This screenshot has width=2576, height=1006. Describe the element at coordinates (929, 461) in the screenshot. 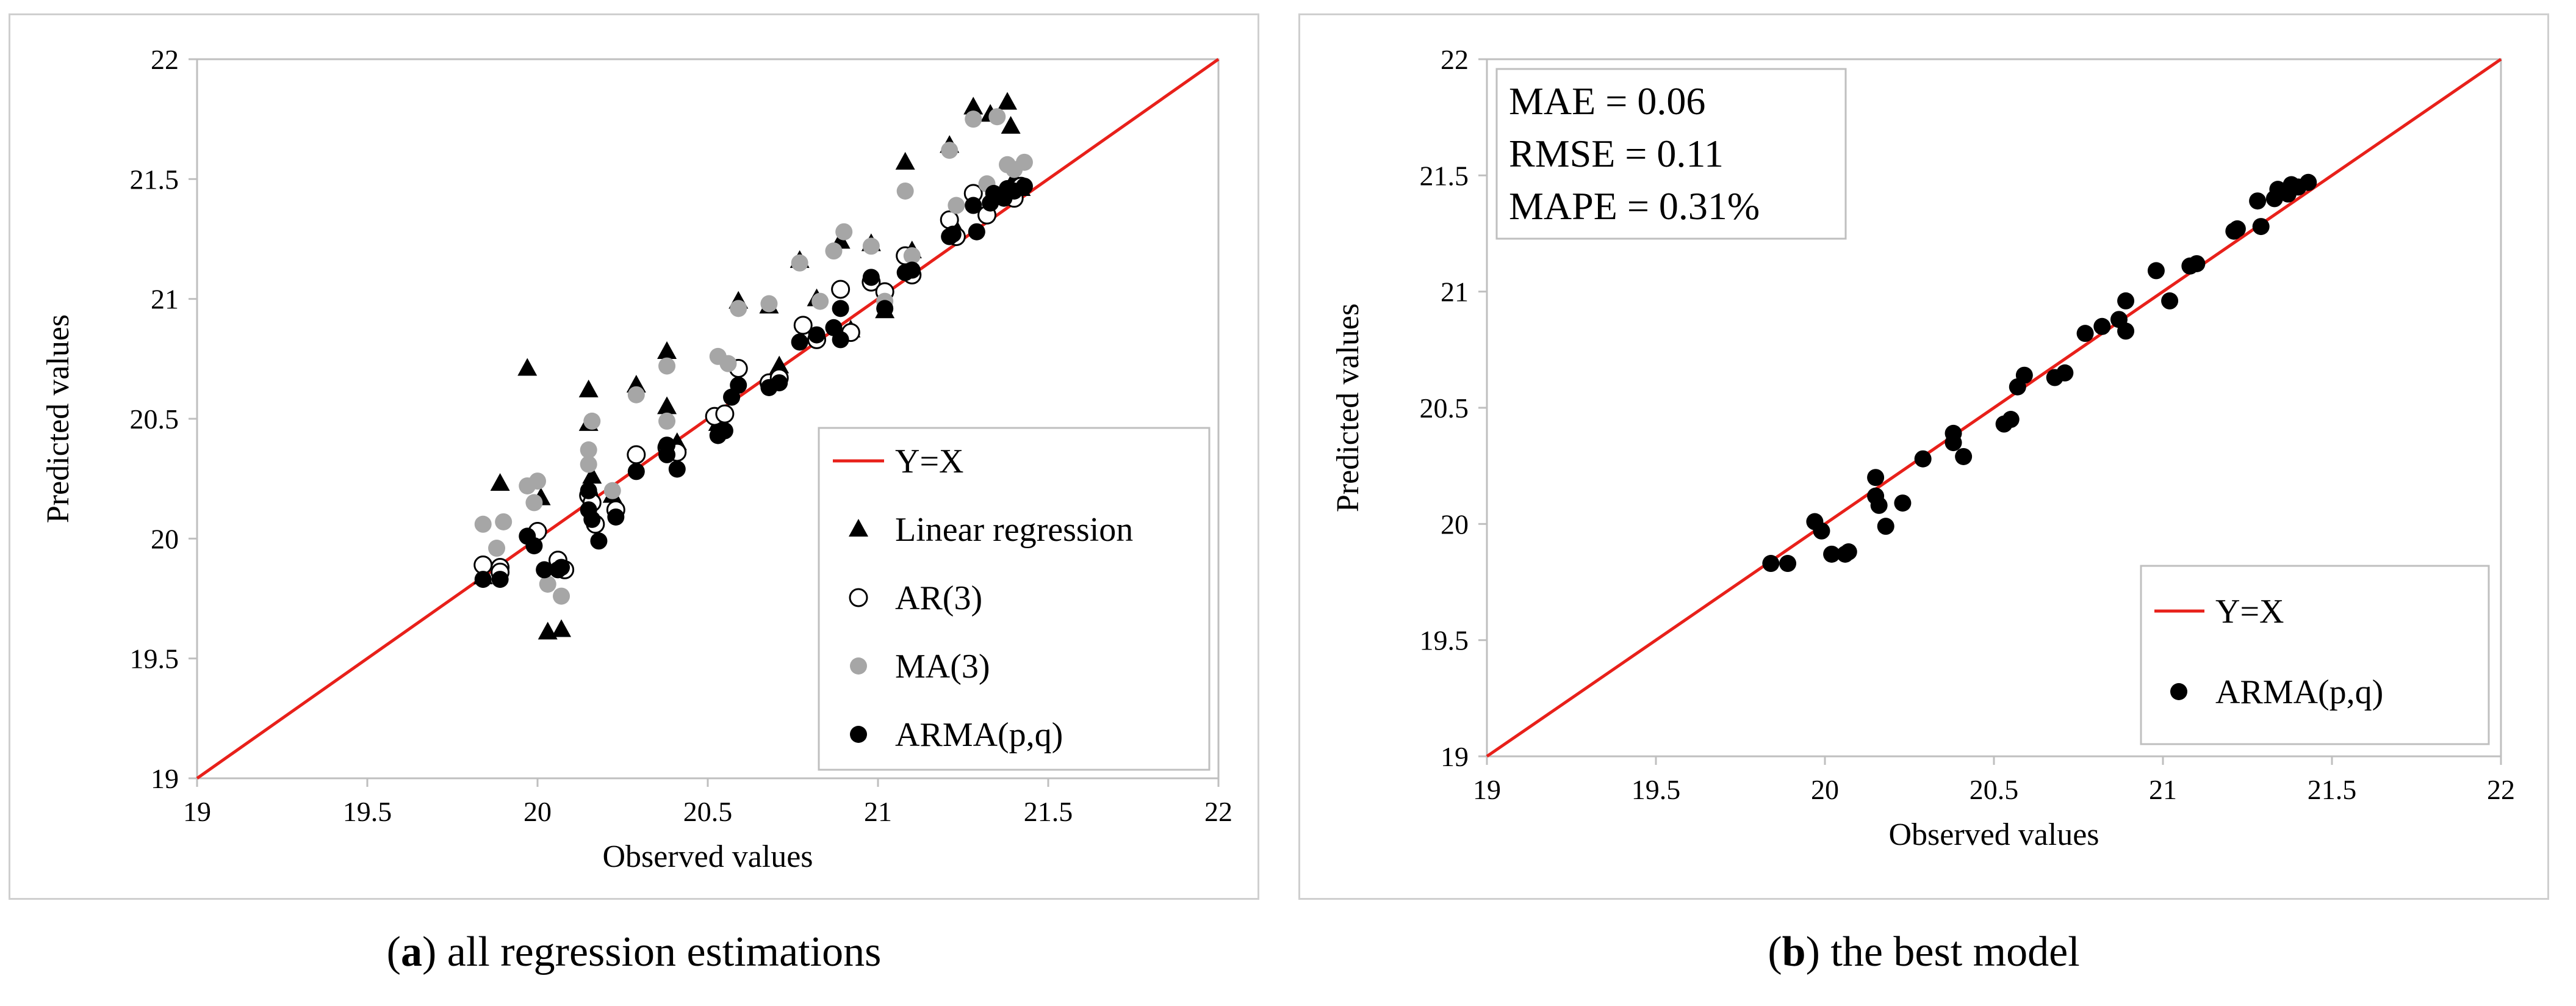

I see `legend-label-yx: Y=X` at that location.